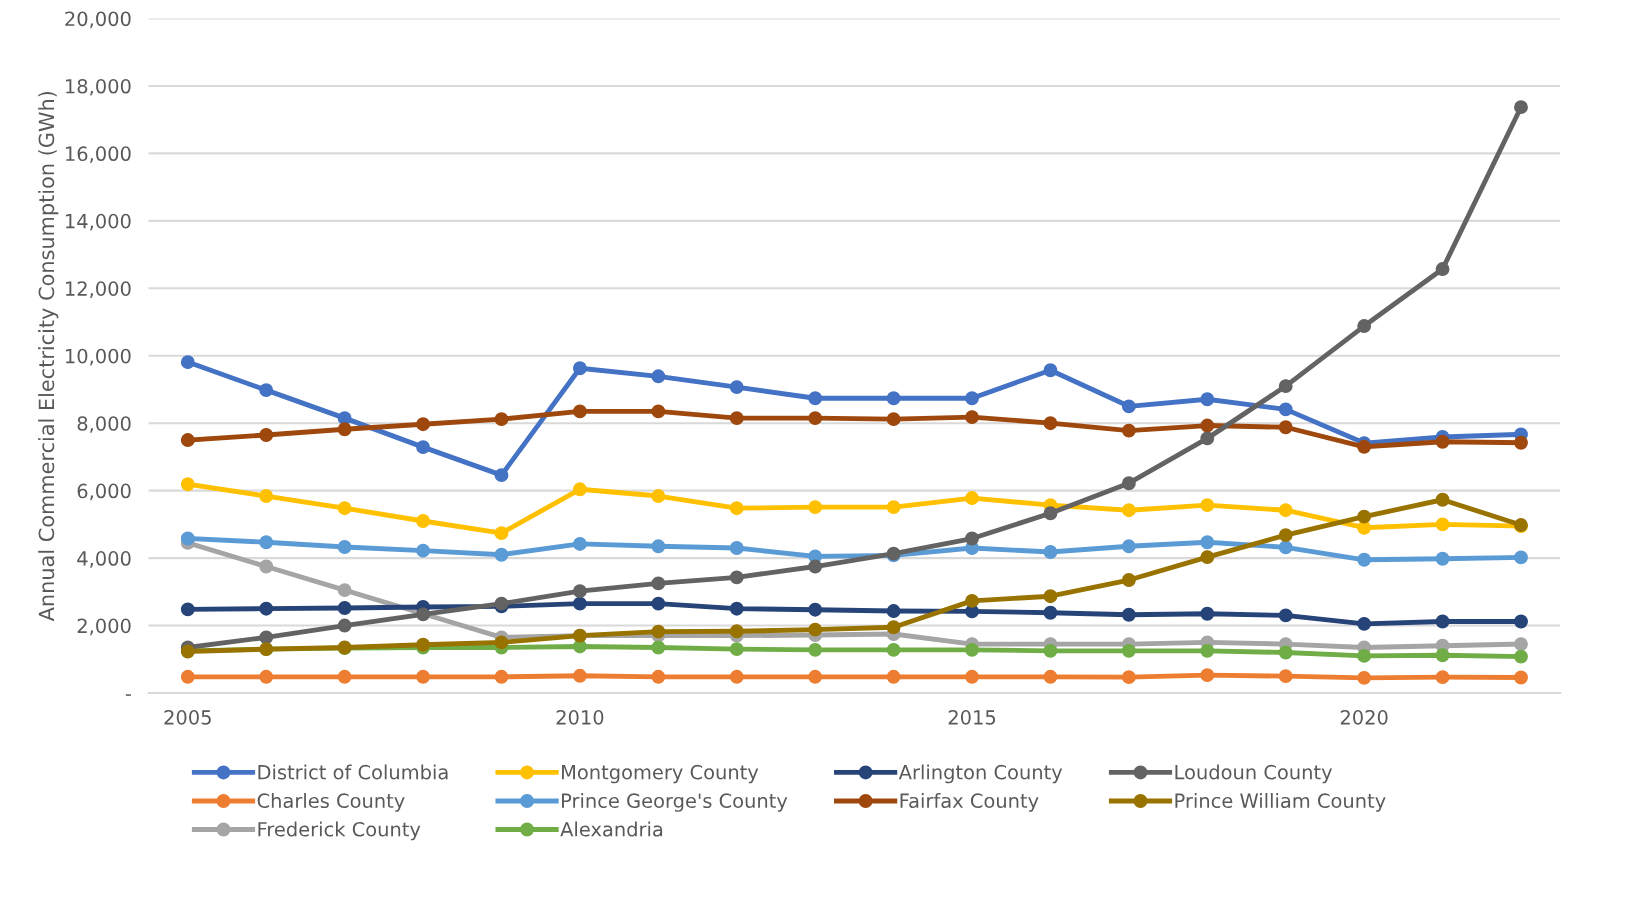 The image size is (1651, 924). I want to click on y-tick-label: -, so click(128, 695).